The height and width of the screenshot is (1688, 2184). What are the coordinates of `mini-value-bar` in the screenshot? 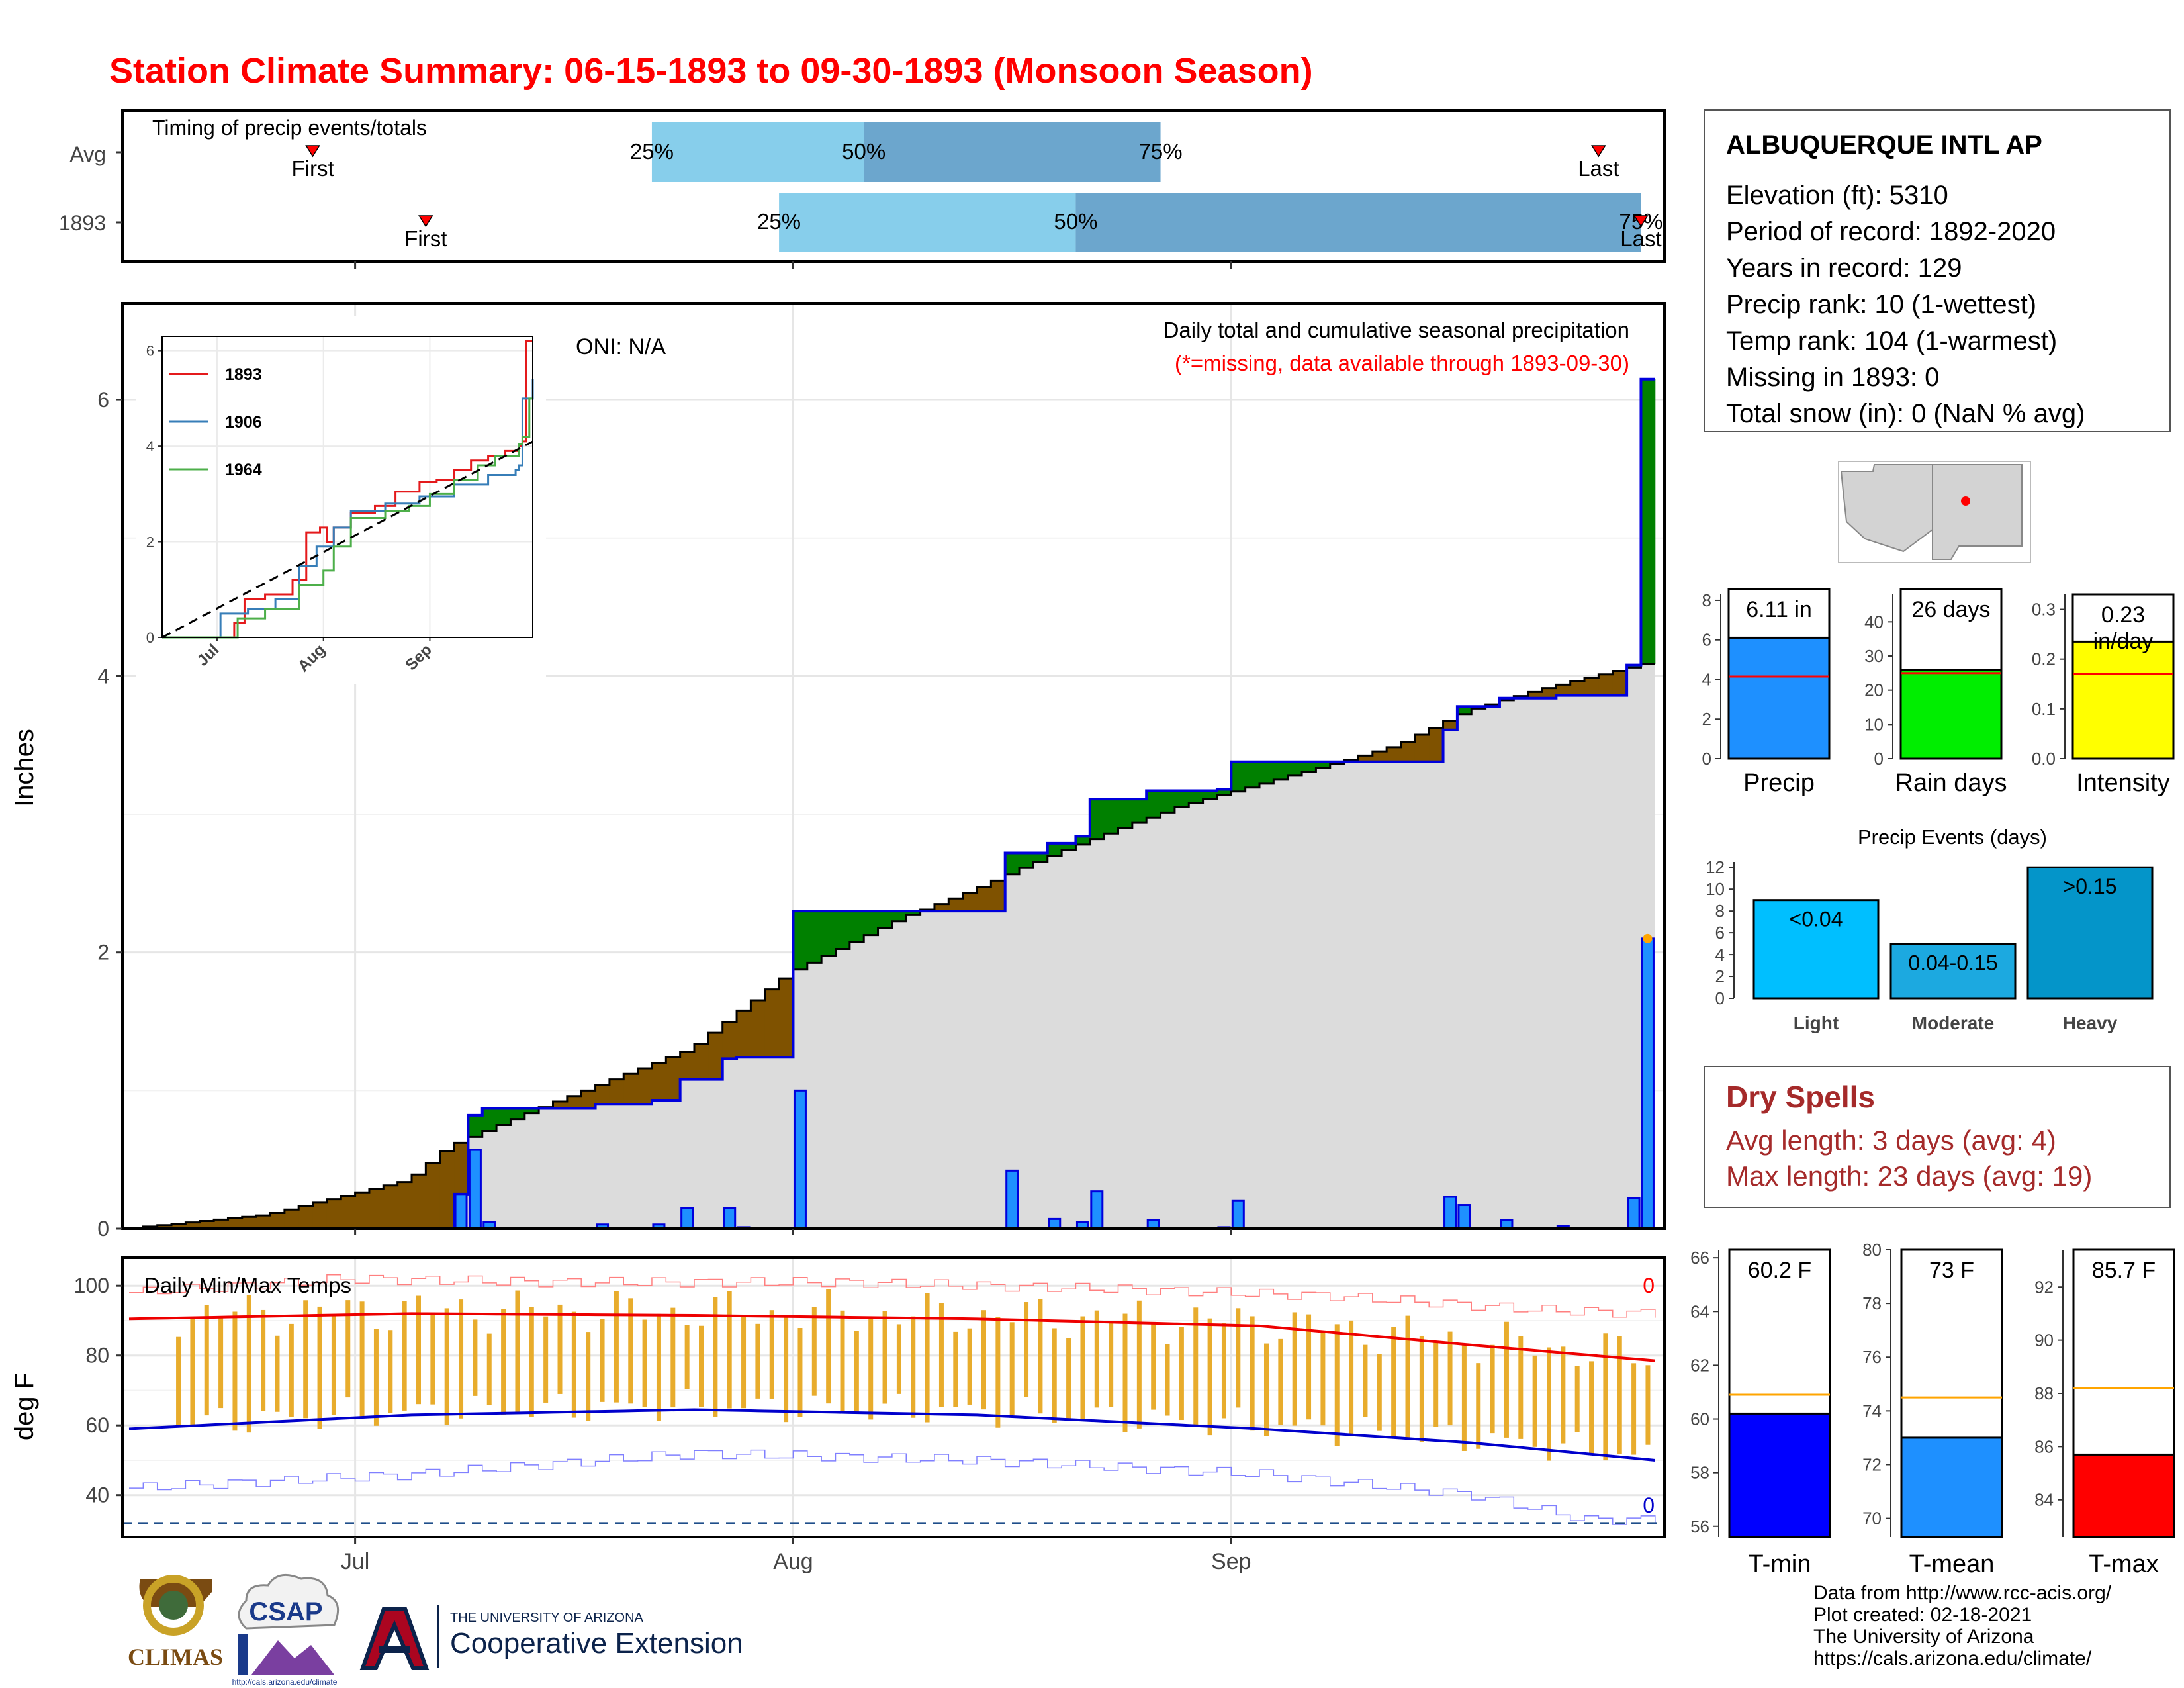 It's located at (1779, 698).